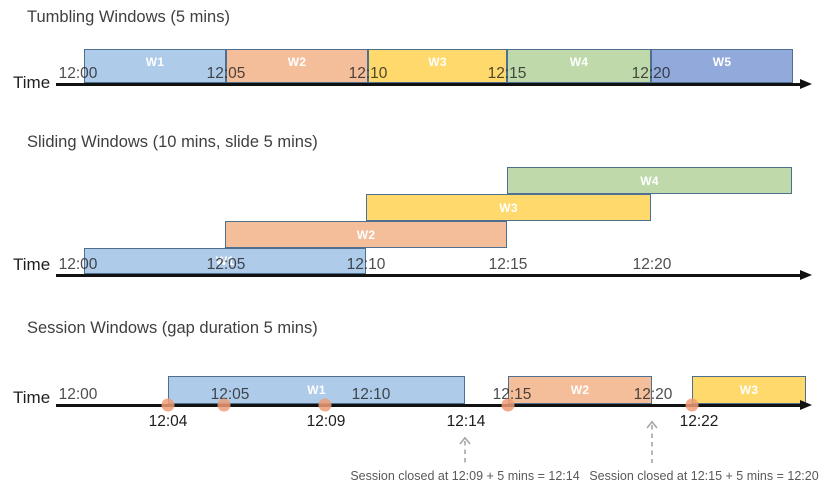 The width and height of the screenshot is (829, 498). What do you see at coordinates (466, 421) in the screenshot?
I see `event-time-label: 12:14` at bounding box center [466, 421].